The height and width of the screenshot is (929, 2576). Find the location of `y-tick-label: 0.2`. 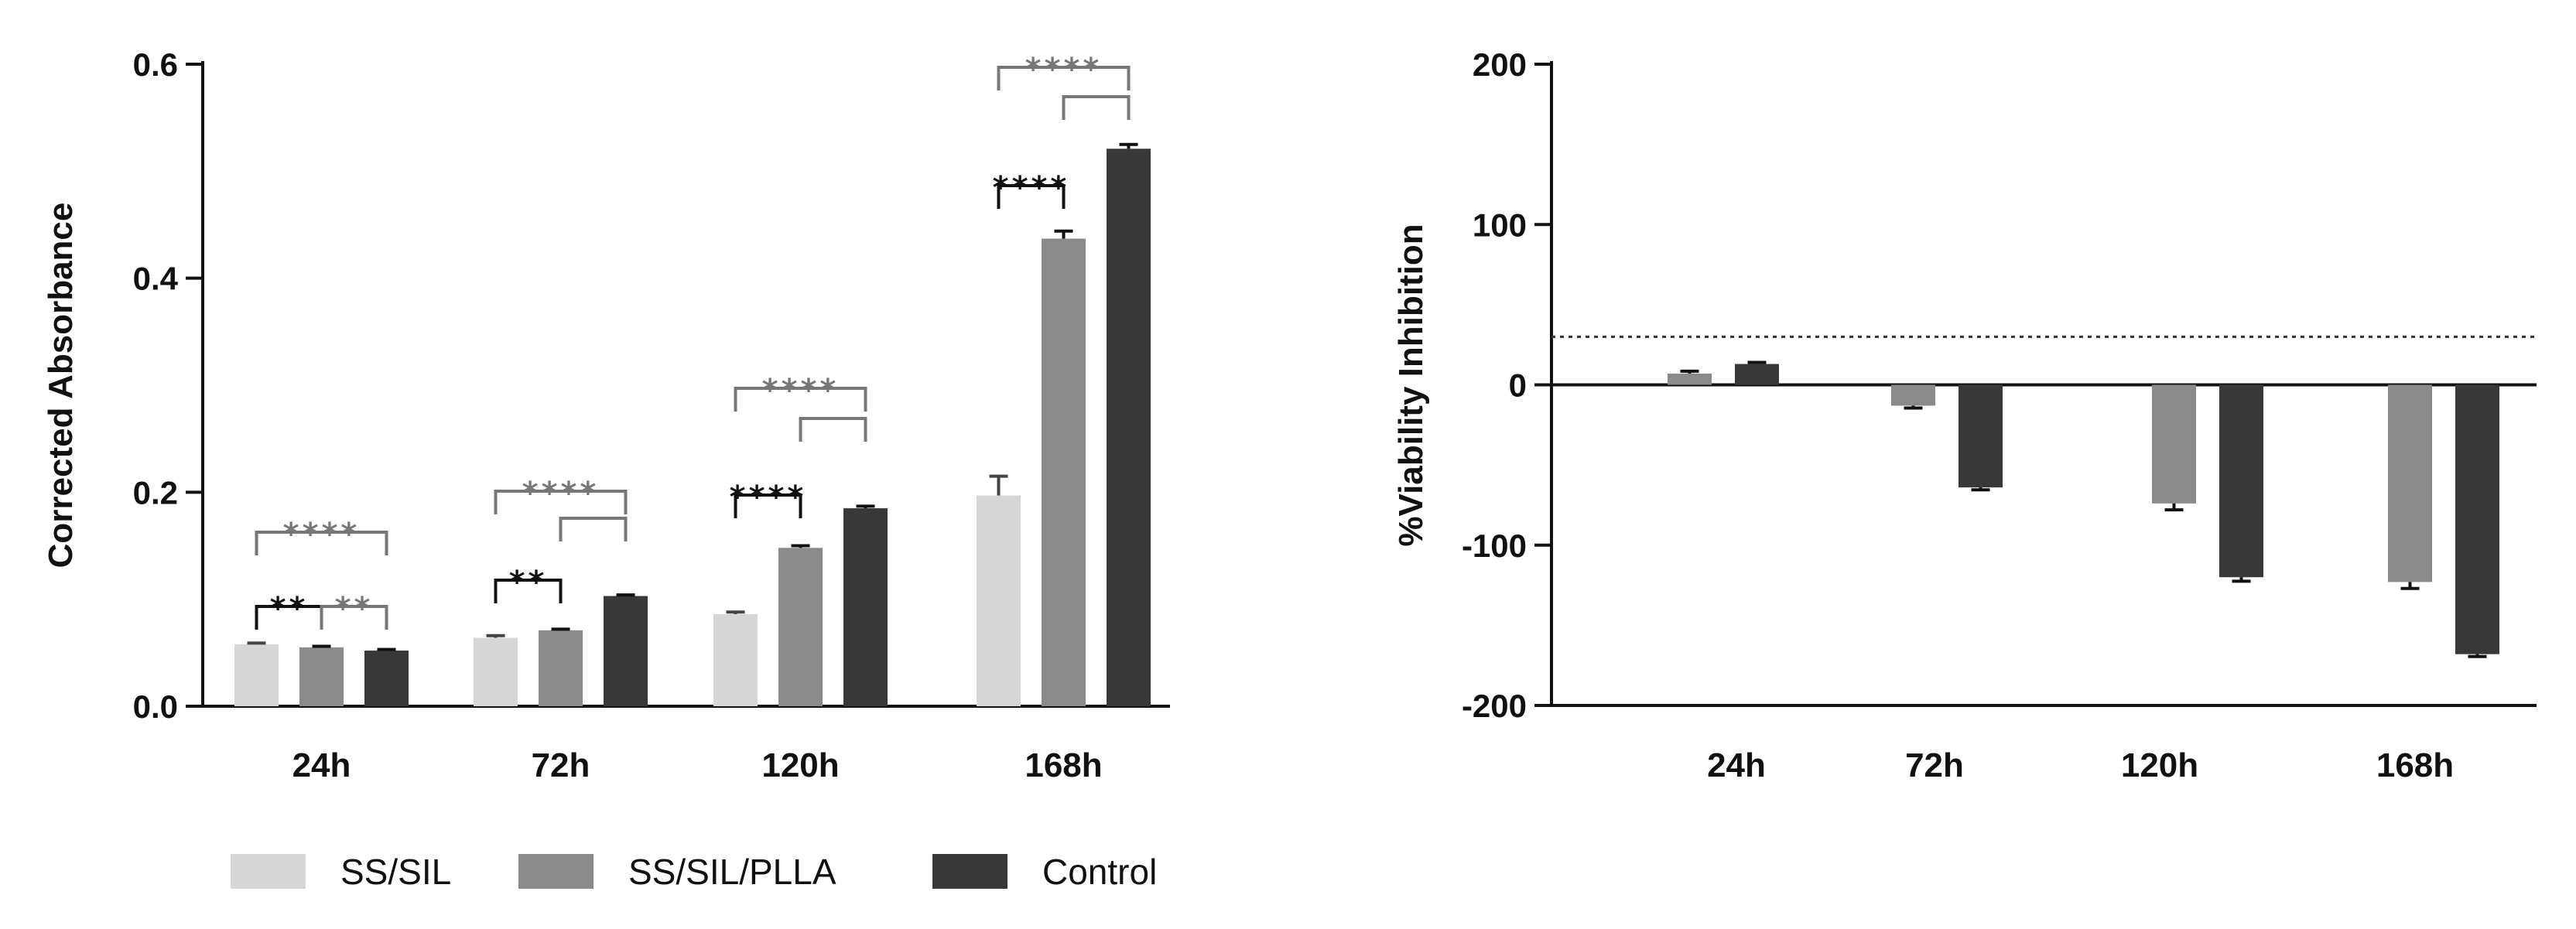

y-tick-label: 0.2 is located at coordinates (155, 492).